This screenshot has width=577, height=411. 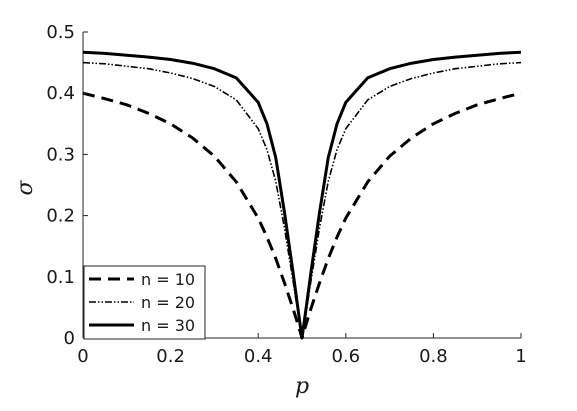 I want to click on legend-entry: n = 10, so click(x=168, y=279).